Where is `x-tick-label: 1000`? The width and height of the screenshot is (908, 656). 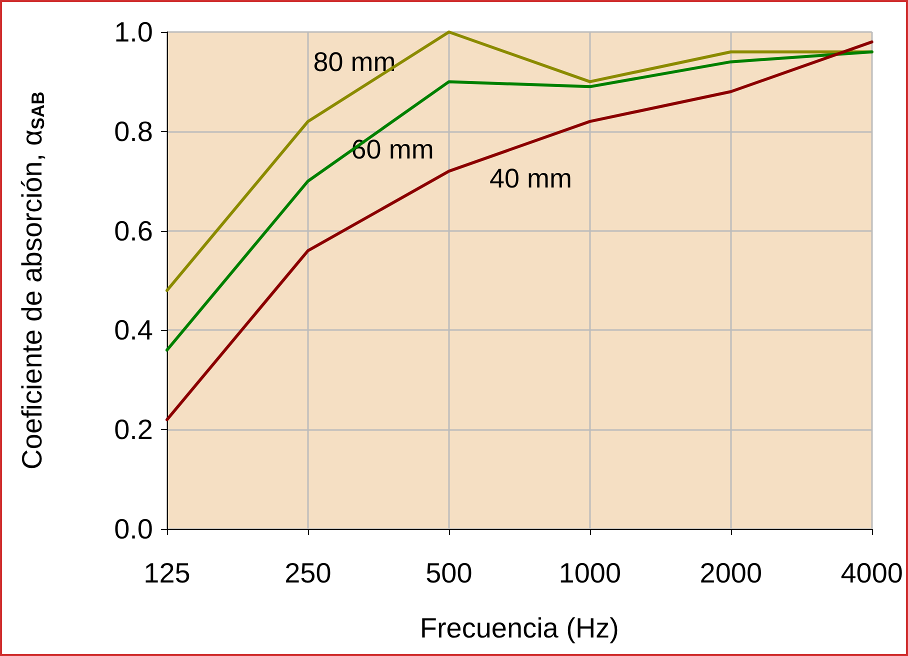 x-tick-label: 1000 is located at coordinates (590, 573).